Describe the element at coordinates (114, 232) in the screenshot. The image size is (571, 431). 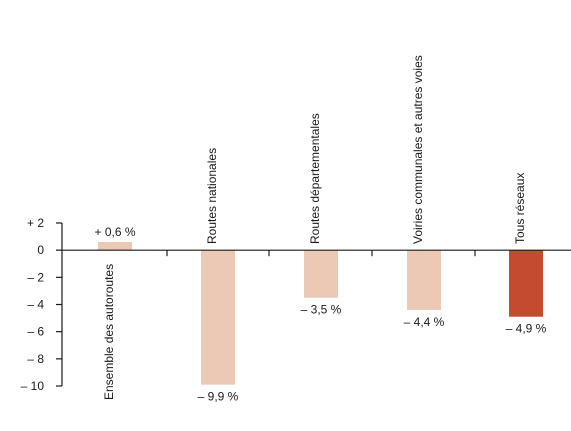
I see `data-label: + 0,6 %` at that location.